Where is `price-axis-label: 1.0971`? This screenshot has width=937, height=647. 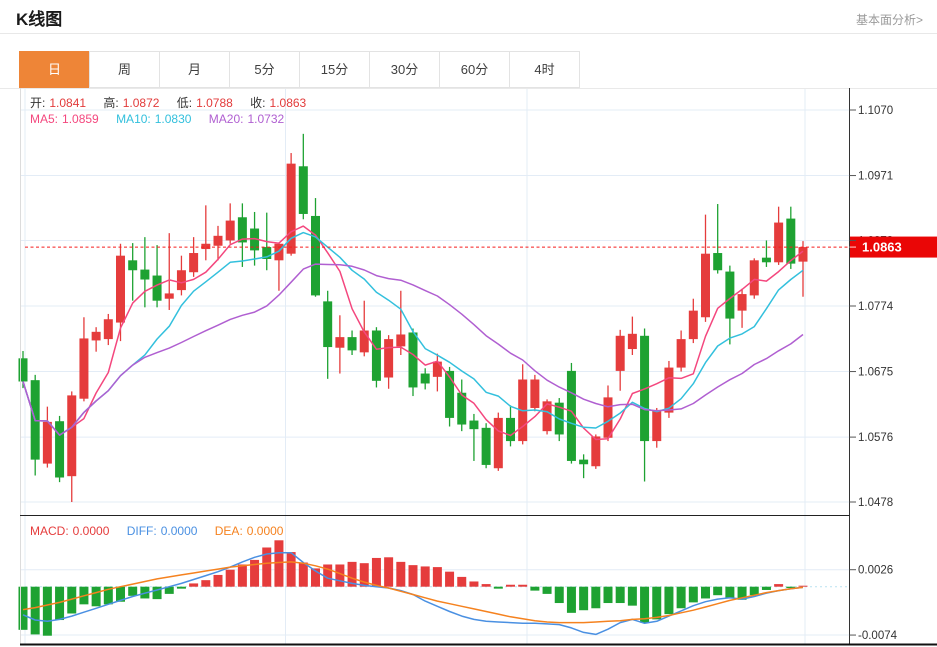
price-axis-label: 1.0971 is located at coordinates (875, 177).